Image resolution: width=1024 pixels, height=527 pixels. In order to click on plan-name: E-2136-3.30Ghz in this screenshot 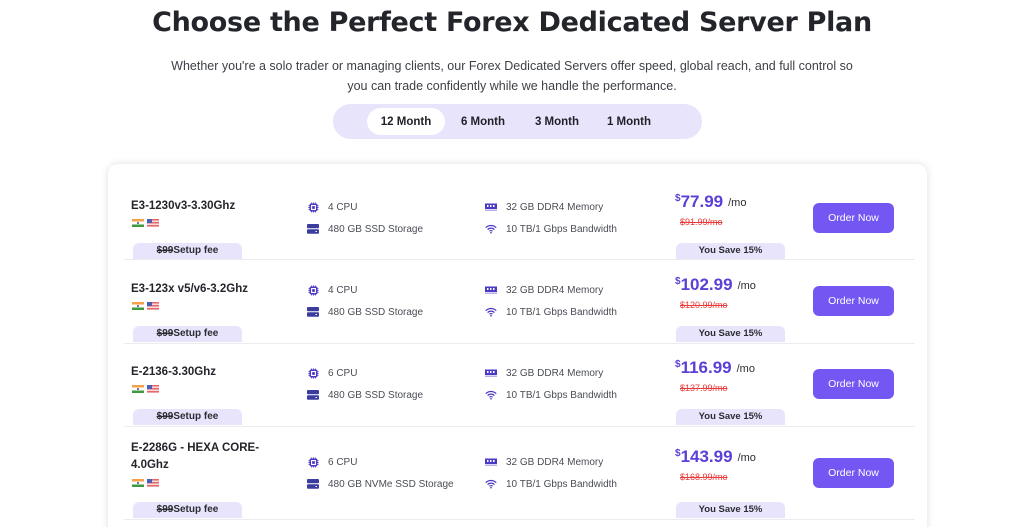, I will do `click(174, 372)`.